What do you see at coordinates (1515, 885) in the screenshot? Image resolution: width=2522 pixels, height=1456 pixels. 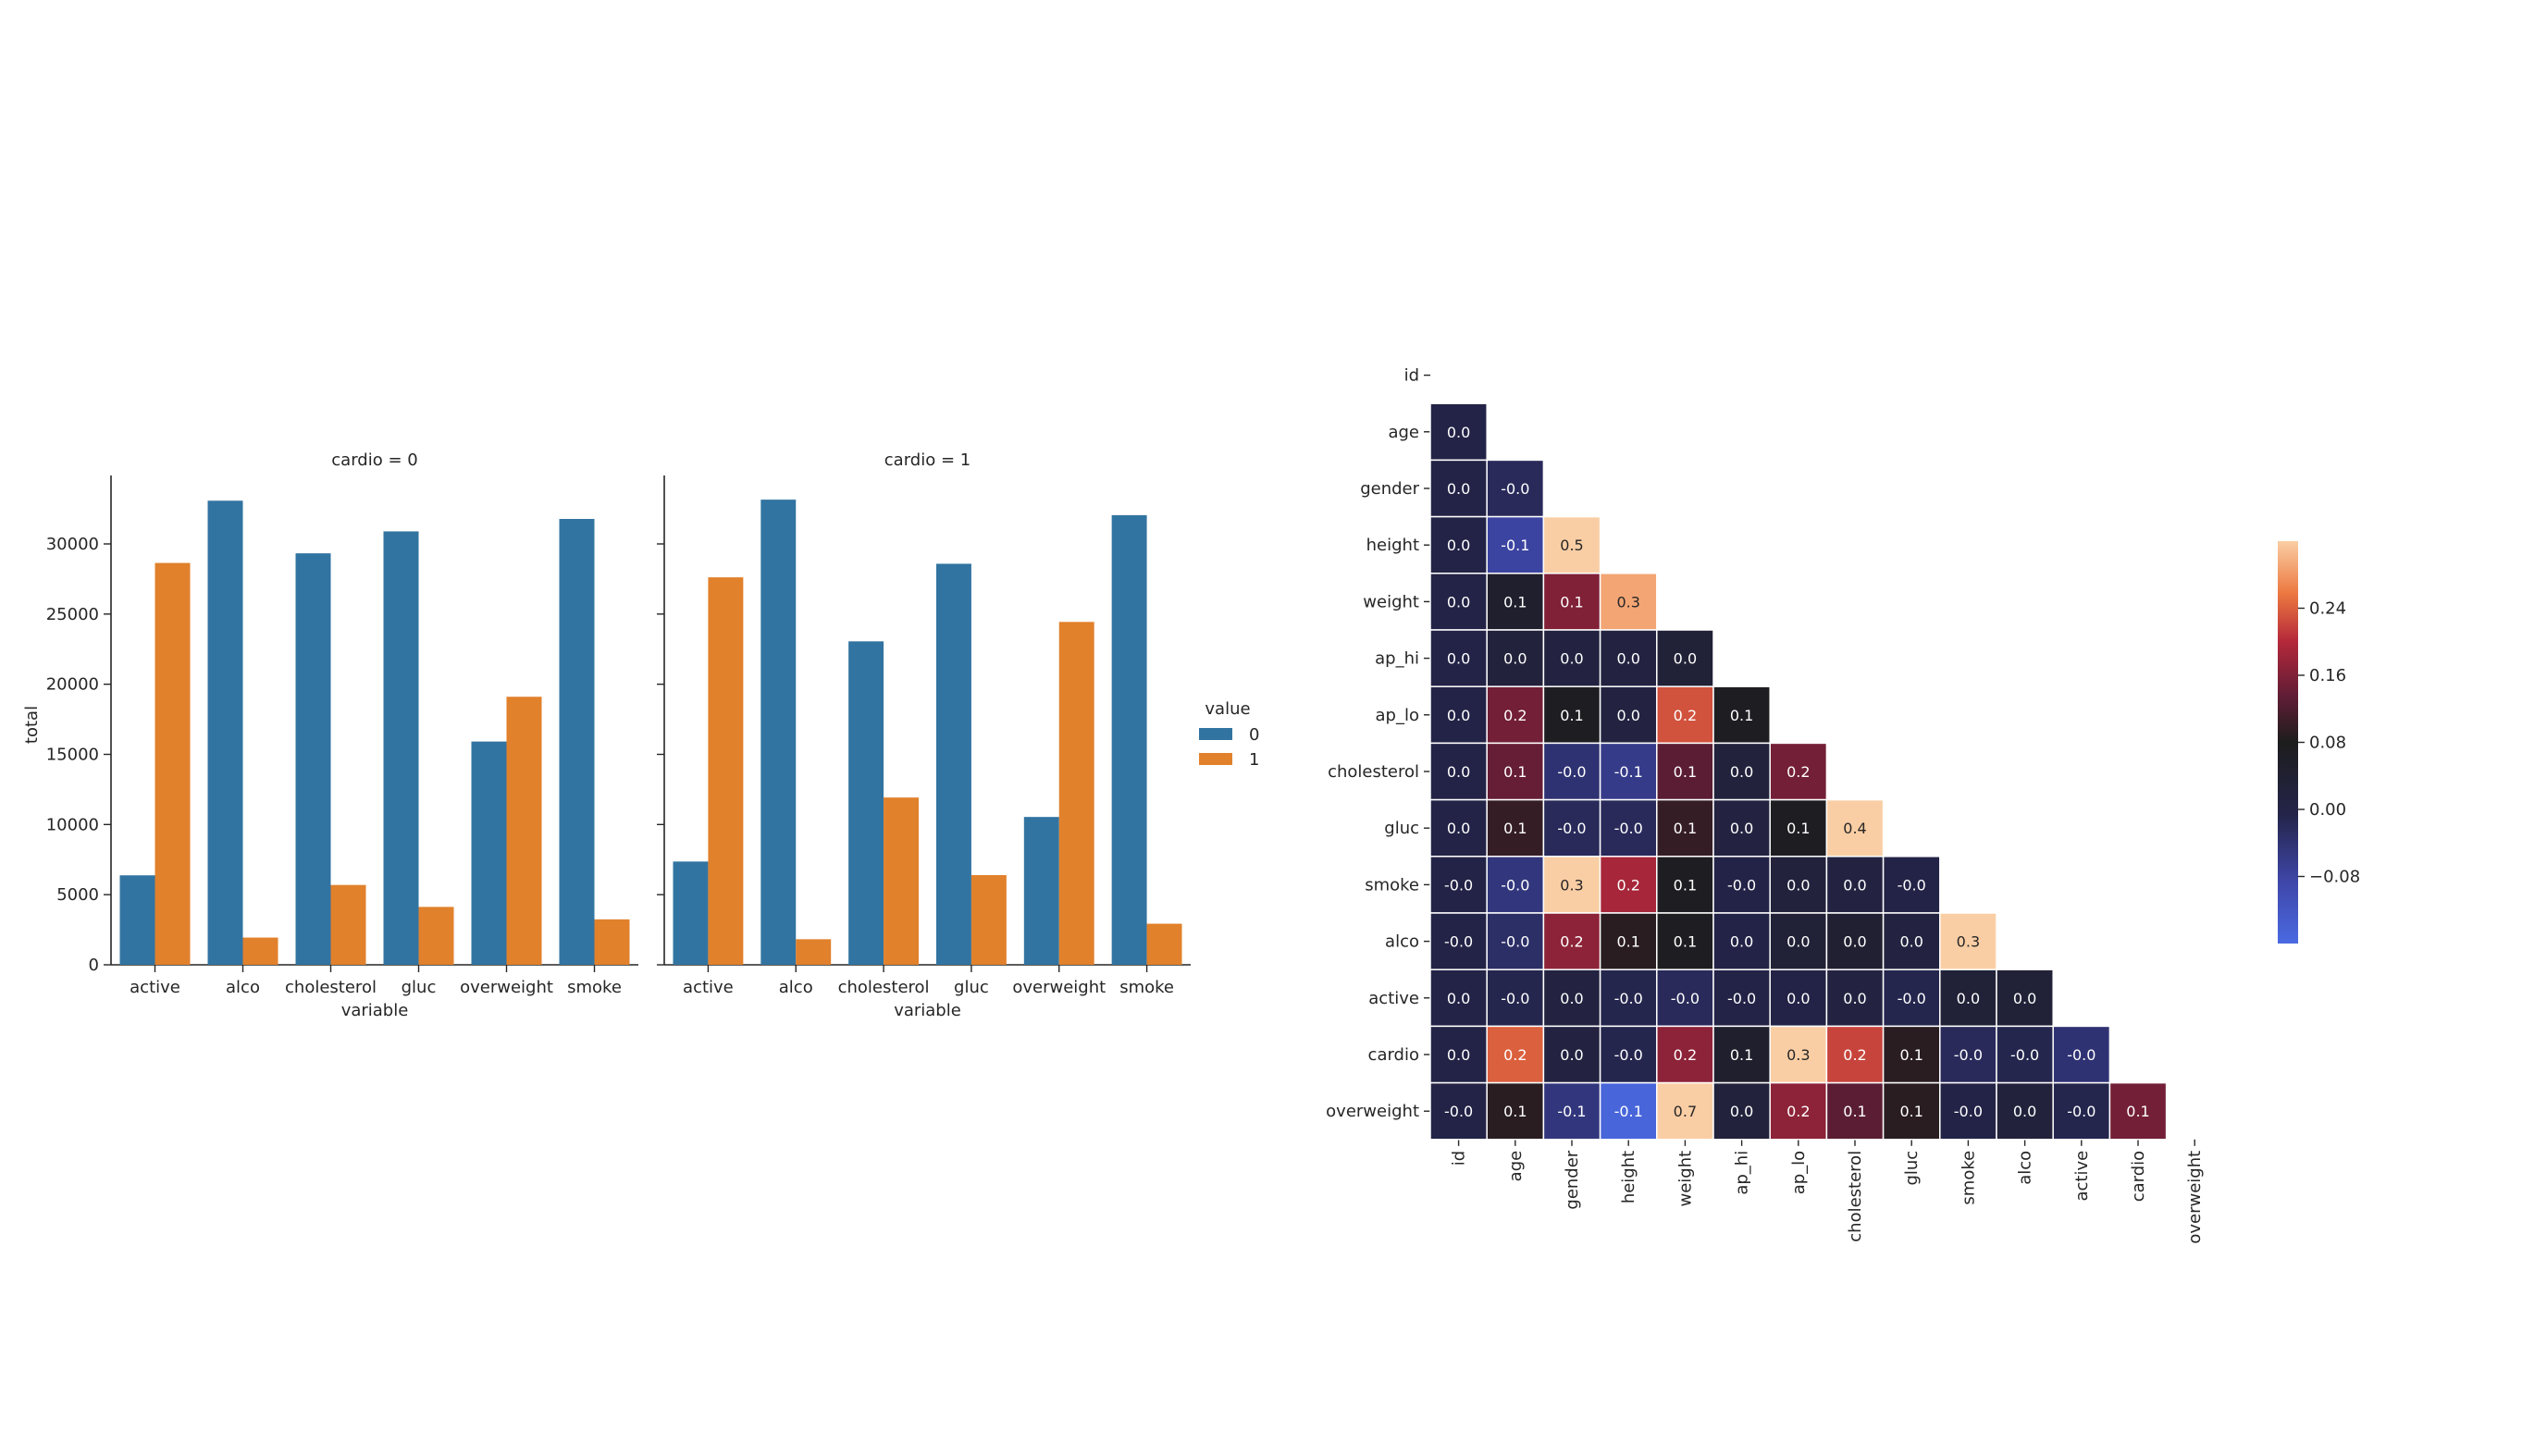 I see `cell-label-smoke-age: -0.0` at bounding box center [1515, 885].